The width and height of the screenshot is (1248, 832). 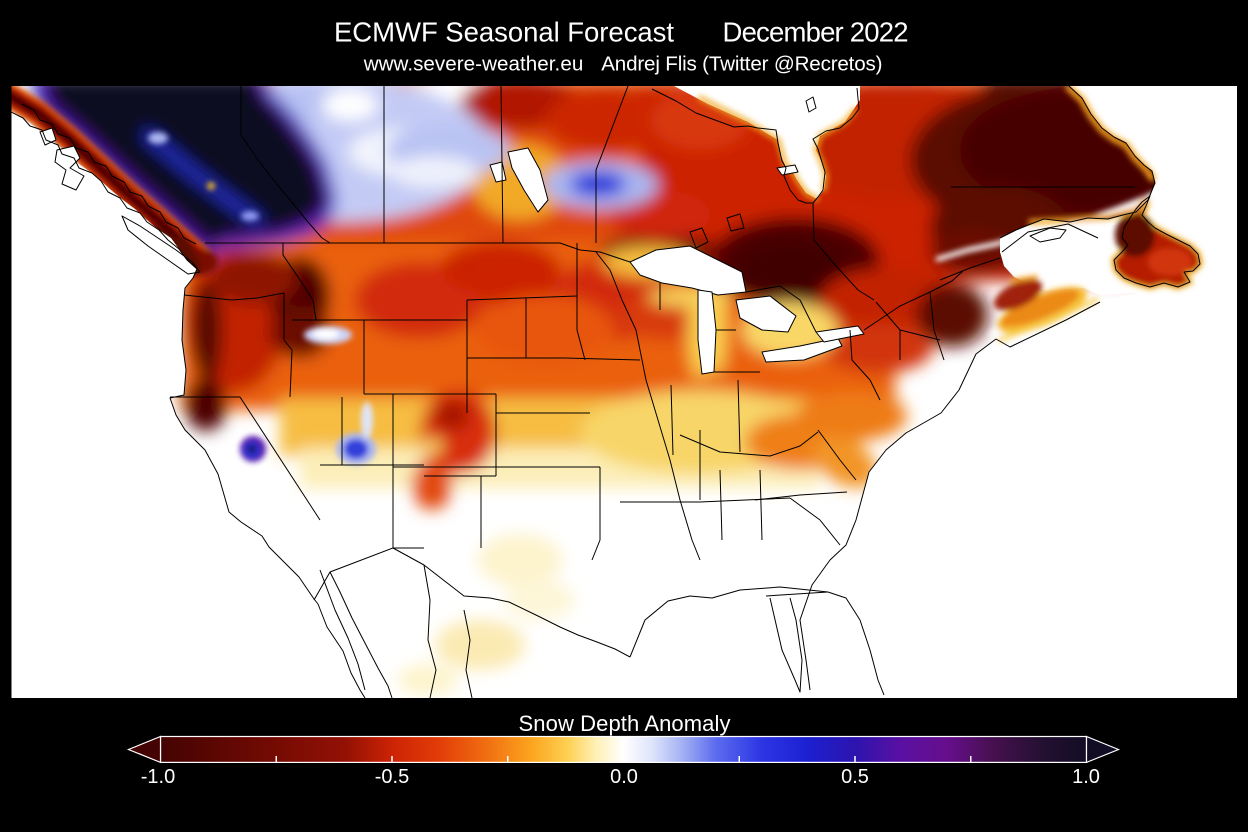 What do you see at coordinates (504, 31) in the screenshot?
I see `svg-text: ECMWF Seasonal Forecast` at bounding box center [504, 31].